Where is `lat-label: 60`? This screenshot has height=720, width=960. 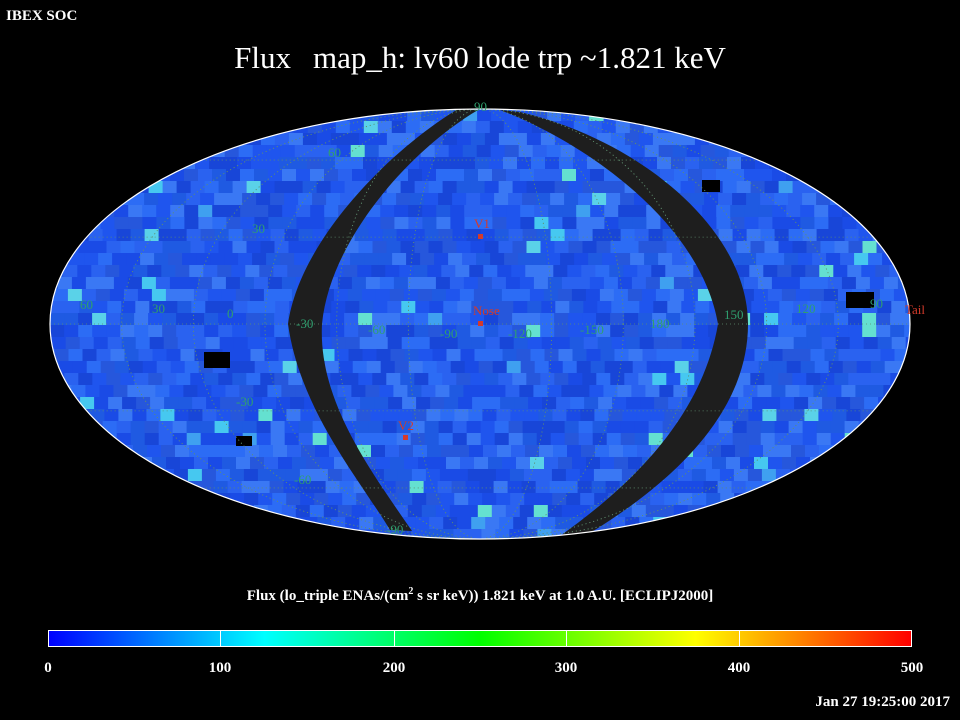
lat-label: 60 is located at coordinates (334, 152).